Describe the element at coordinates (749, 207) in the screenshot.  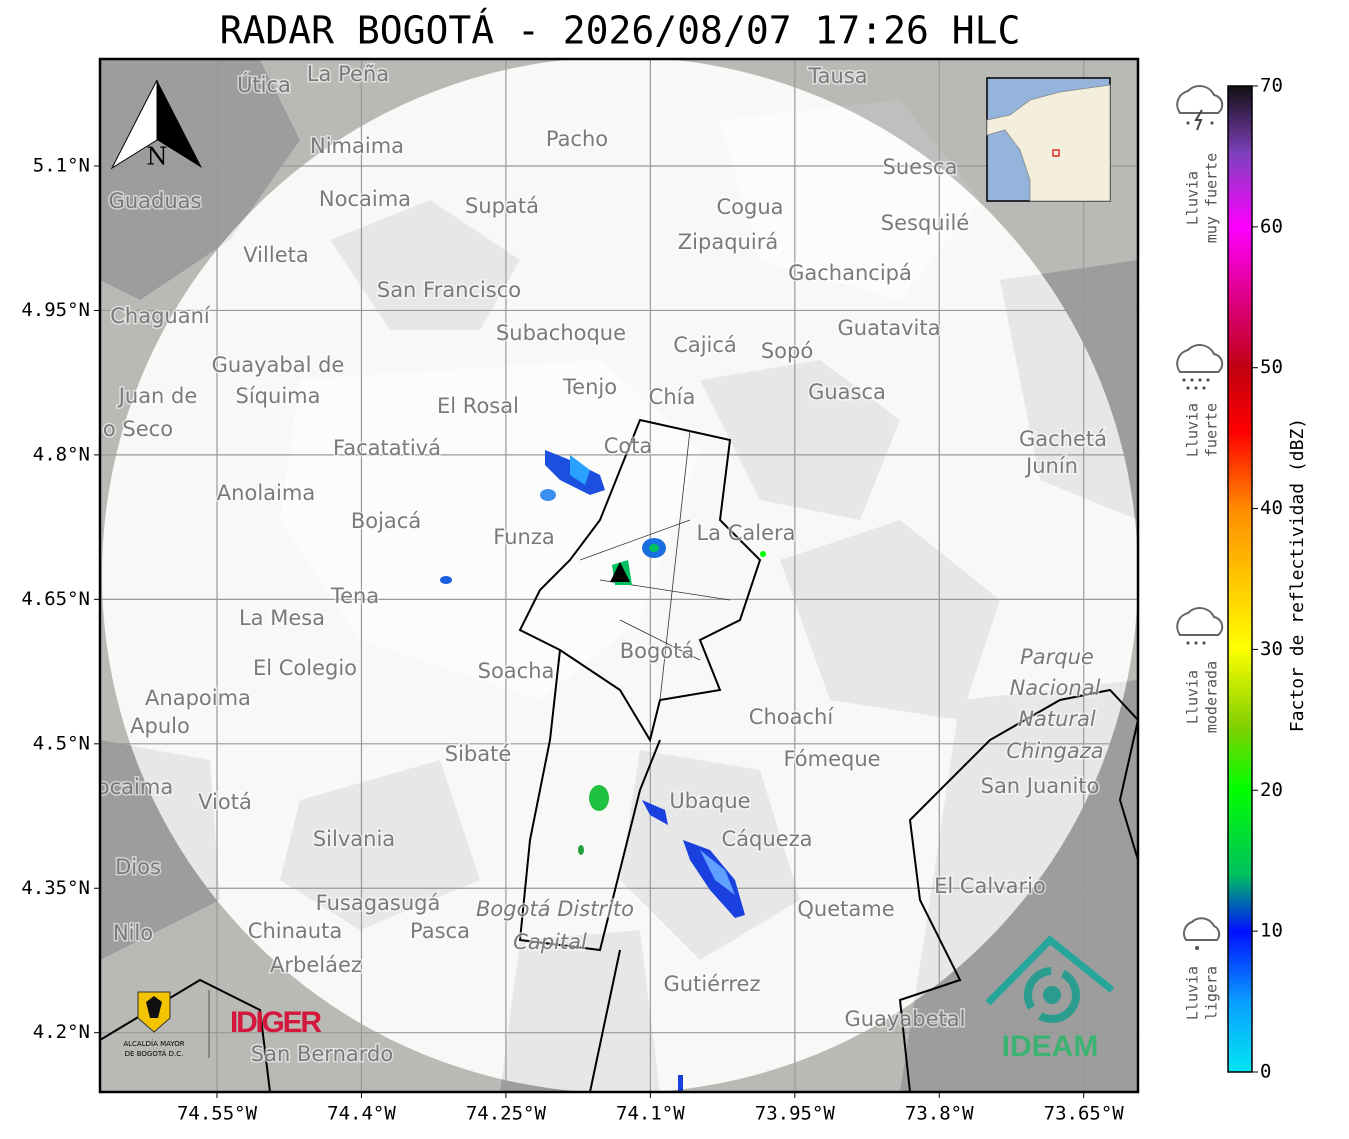
I see `place-label: Cogua` at that location.